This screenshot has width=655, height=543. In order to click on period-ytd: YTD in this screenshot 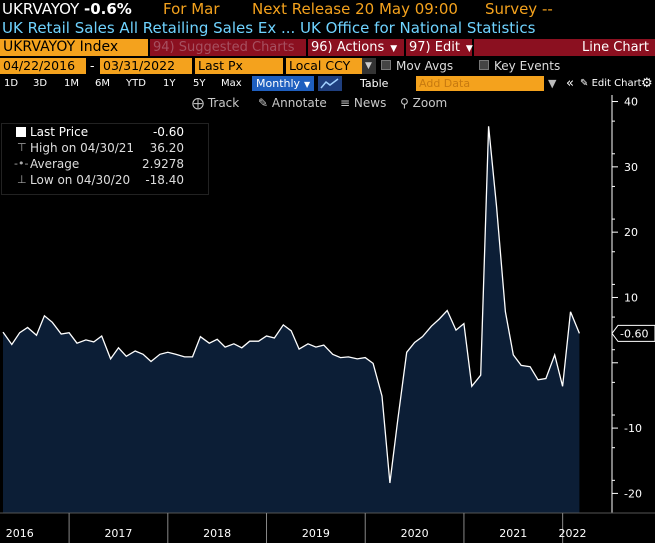, I will do `click(136, 83)`.